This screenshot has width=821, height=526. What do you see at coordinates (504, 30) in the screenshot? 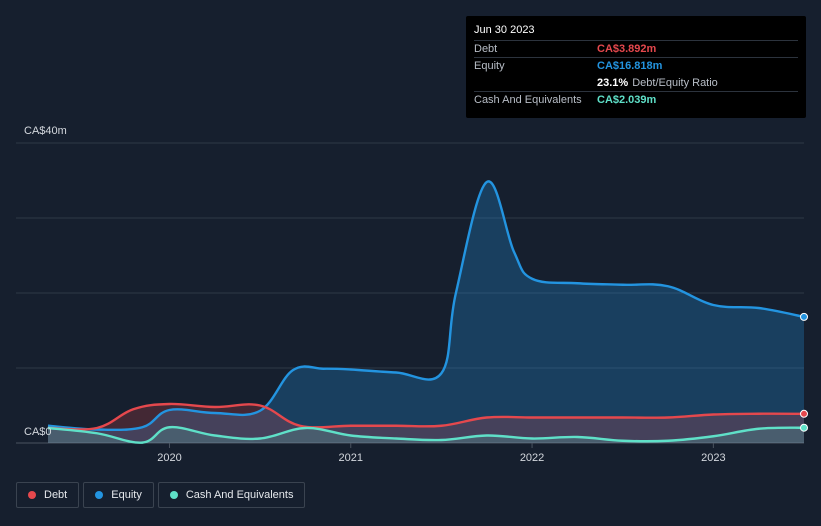
I see `tooltip-date: Jun 30 2023` at bounding box center [504, 30].